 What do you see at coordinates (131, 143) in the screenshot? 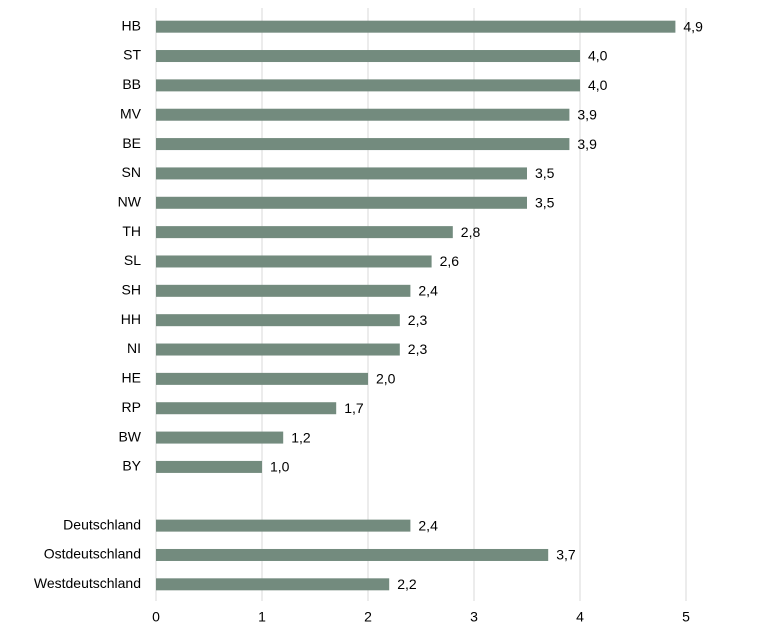
I see `y-tick-label: BE` at bounding box center [131, 143].